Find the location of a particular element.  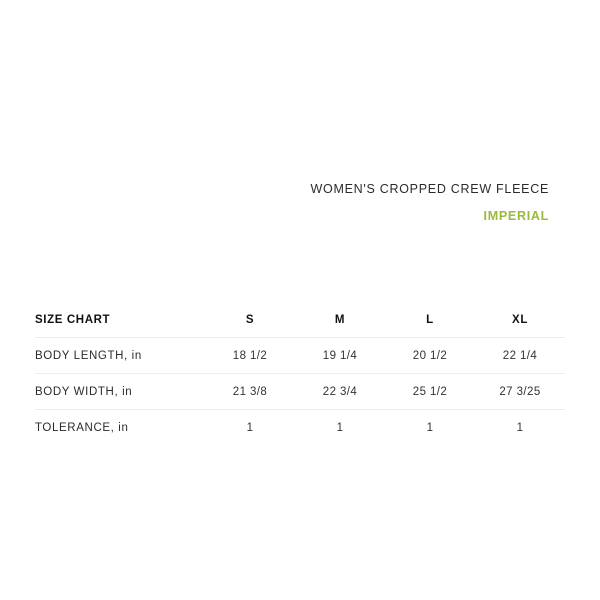

cell-body-width-s: 21 3/8 is located at coordinates (250, 391).